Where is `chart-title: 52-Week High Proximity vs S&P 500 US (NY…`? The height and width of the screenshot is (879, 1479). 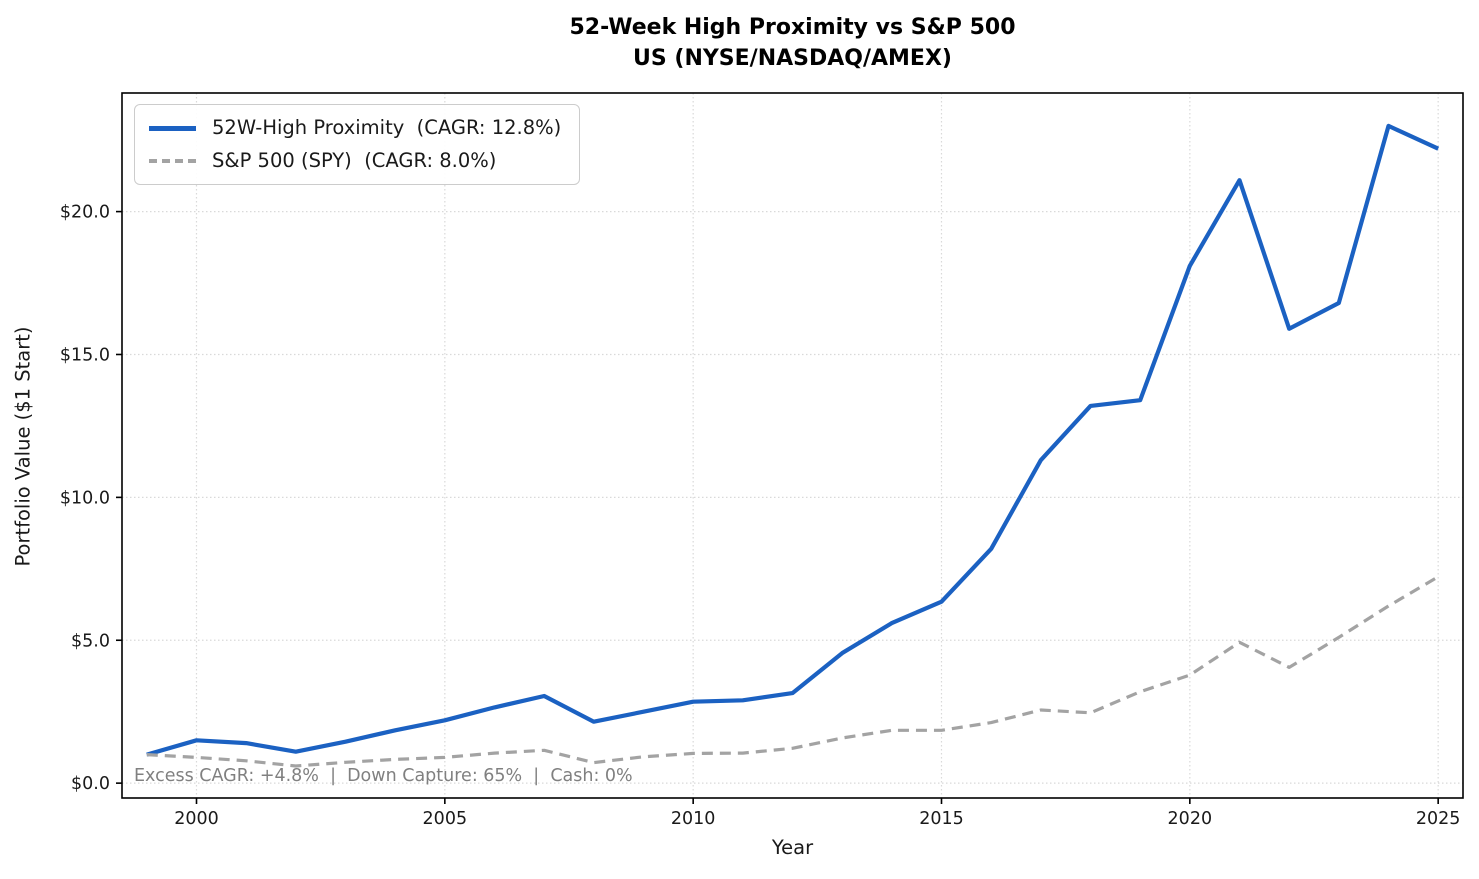 chart-title: 52-Week High Proximity vs S&P 500 US (NY… is located at coordinates (792, 43).